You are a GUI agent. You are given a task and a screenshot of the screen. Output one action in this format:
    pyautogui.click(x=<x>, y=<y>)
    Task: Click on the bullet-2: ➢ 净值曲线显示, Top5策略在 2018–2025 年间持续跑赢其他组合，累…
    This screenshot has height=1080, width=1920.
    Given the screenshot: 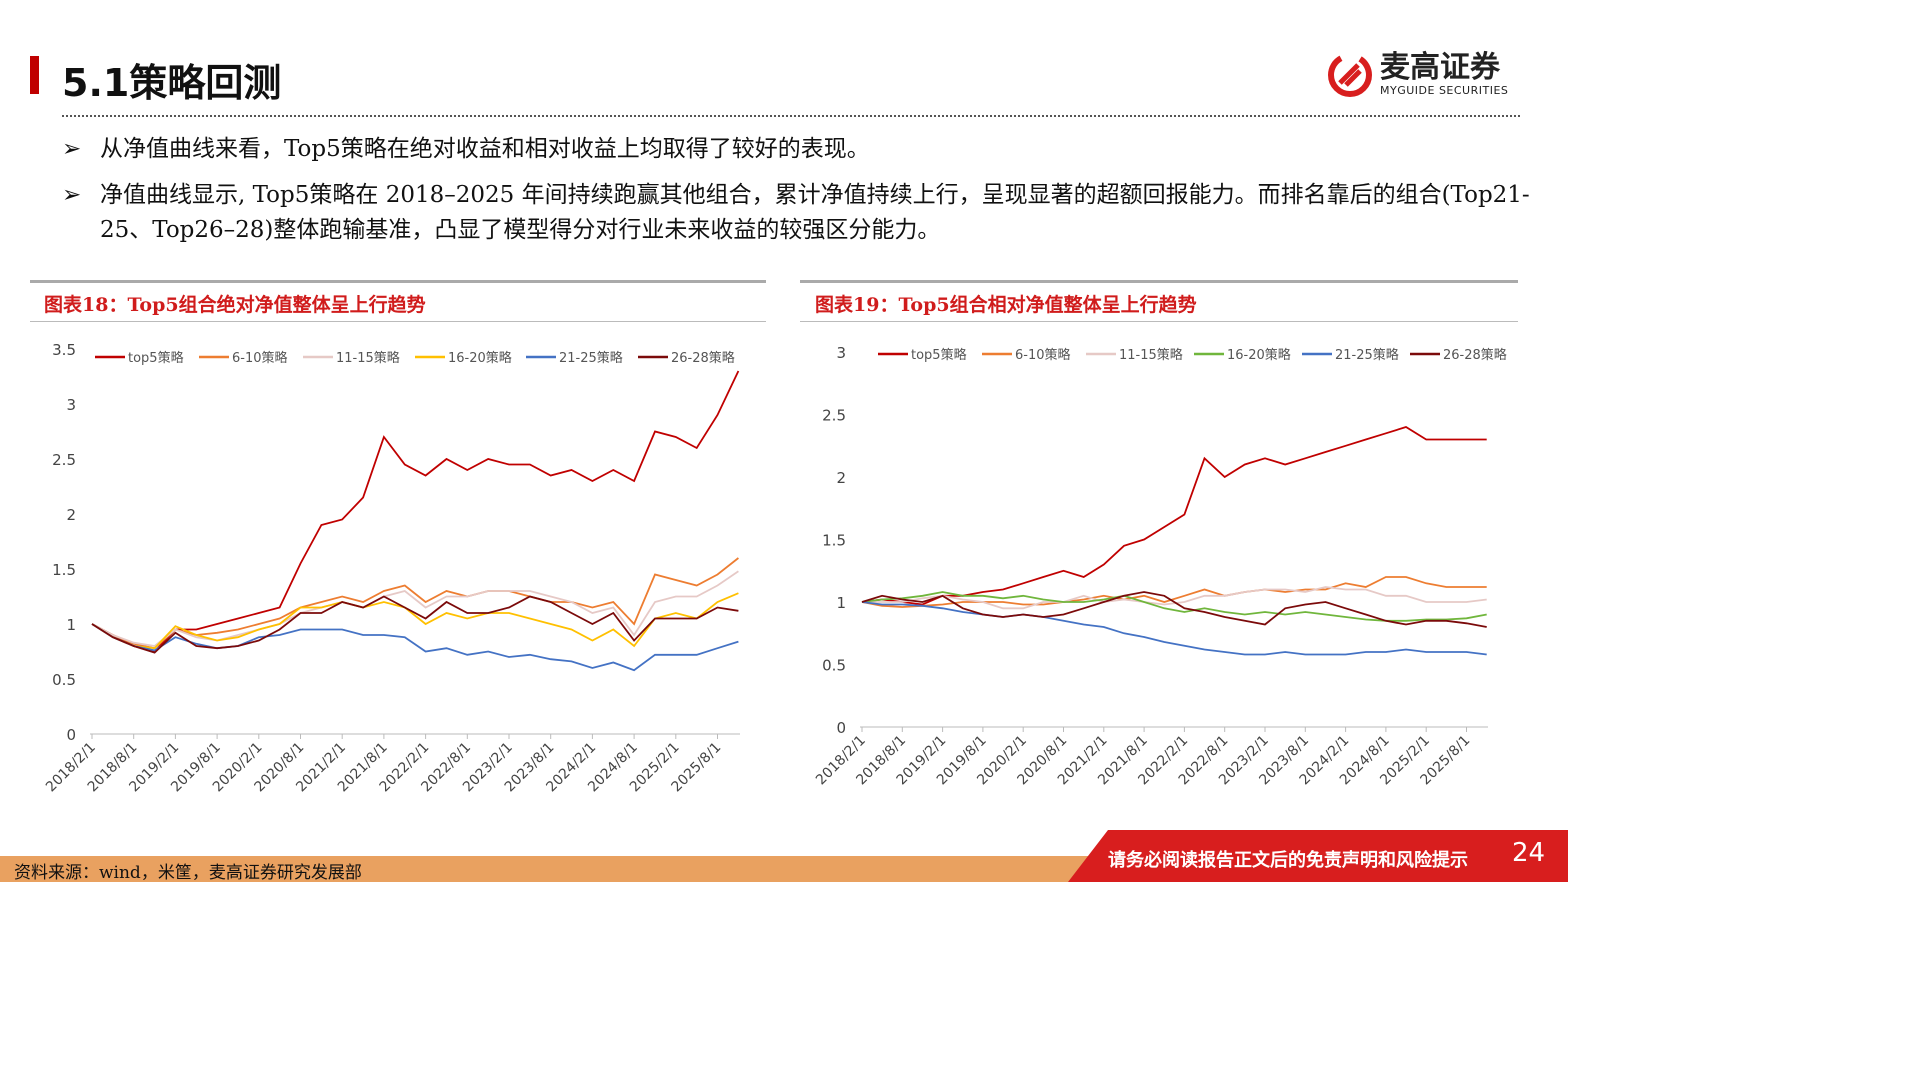 What is the action you would take?
    pyautogui.click(x=797, y=213)
    